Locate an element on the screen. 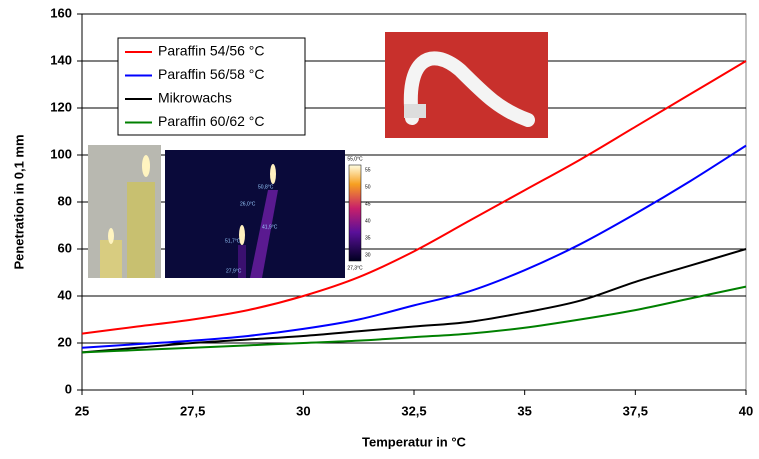 The image size is (759, 459). thermal-max-label: 55,0°C is located at coordinates (355, 159).